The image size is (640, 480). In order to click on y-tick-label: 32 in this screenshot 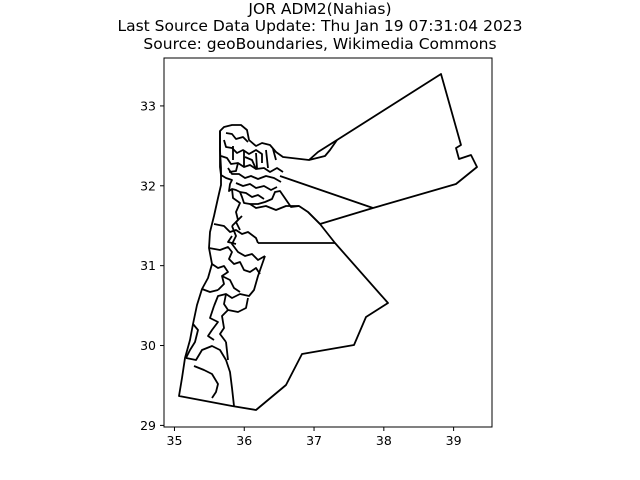, I will do `click(148, 185)`.